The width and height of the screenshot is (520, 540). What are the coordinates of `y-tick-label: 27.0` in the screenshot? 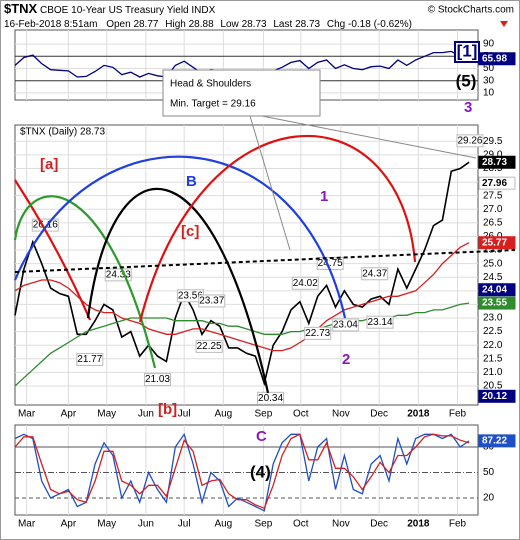 It's located at (493, 209).